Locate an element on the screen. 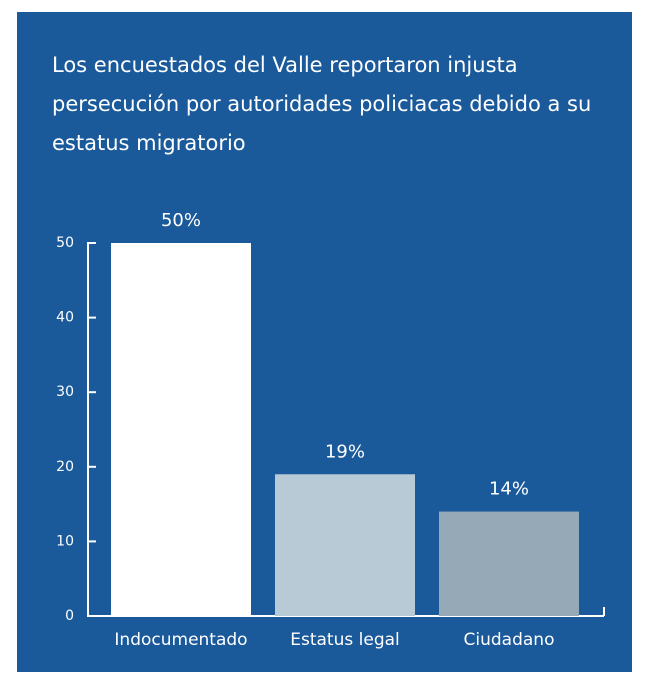 This screenshot has width=649, height=688. x-tick-label: Estatus legal is located at coordinates (345, 640).